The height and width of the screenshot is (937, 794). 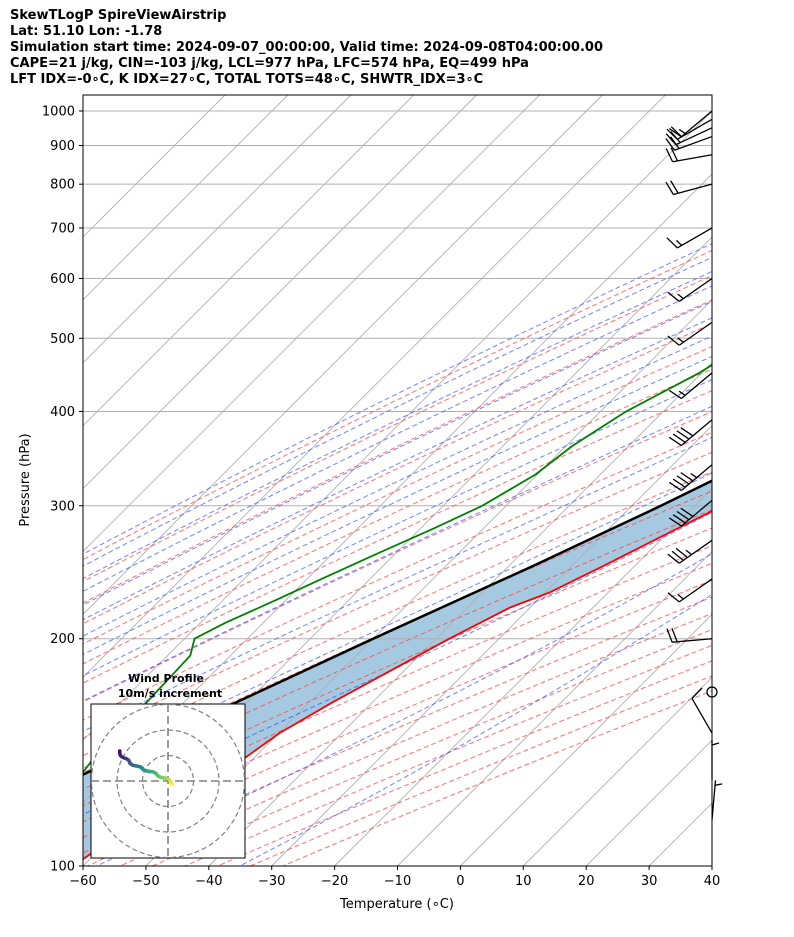 I want to click on dry-adiabat, so click(x=497, y=778).